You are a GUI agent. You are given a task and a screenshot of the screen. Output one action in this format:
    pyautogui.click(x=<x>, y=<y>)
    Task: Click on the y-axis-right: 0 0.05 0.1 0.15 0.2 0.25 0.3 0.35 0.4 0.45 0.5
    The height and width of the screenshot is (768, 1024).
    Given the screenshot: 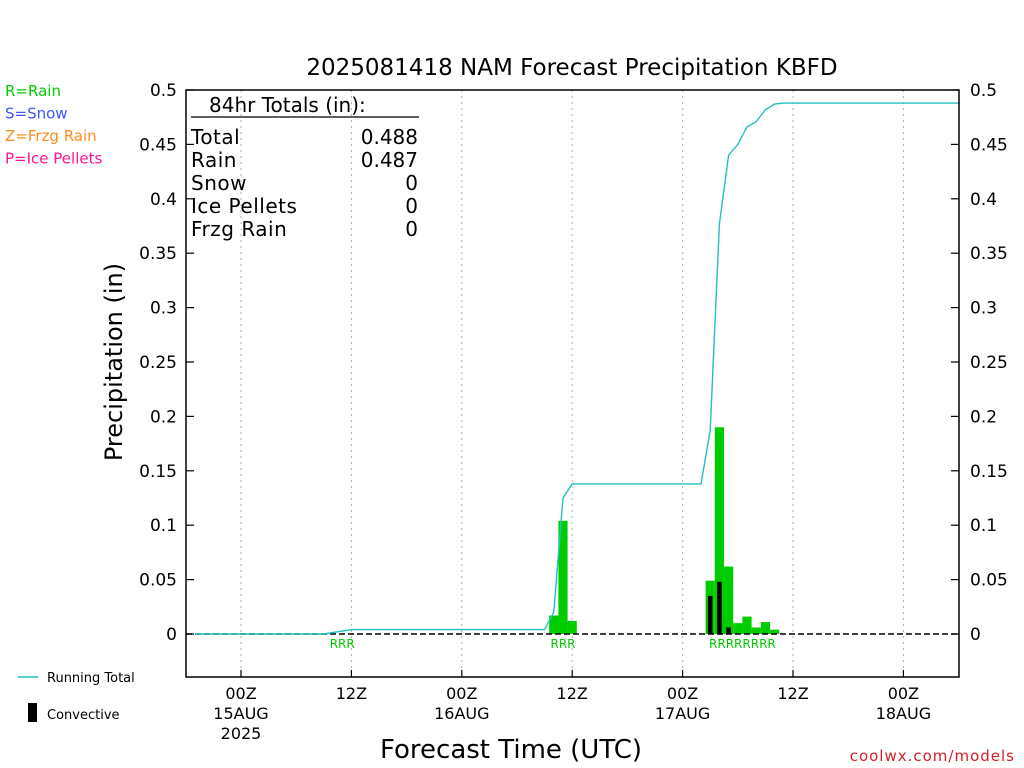 What is the action you would take?
    pyautogui.click(x=979, y=363)
    